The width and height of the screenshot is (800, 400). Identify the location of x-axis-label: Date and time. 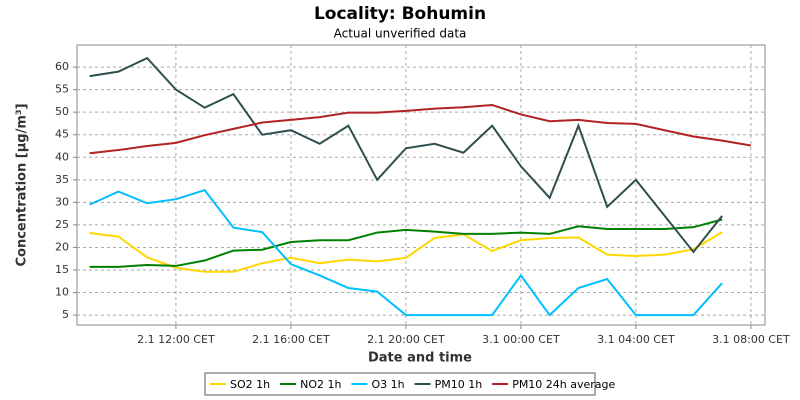
(420, 358).